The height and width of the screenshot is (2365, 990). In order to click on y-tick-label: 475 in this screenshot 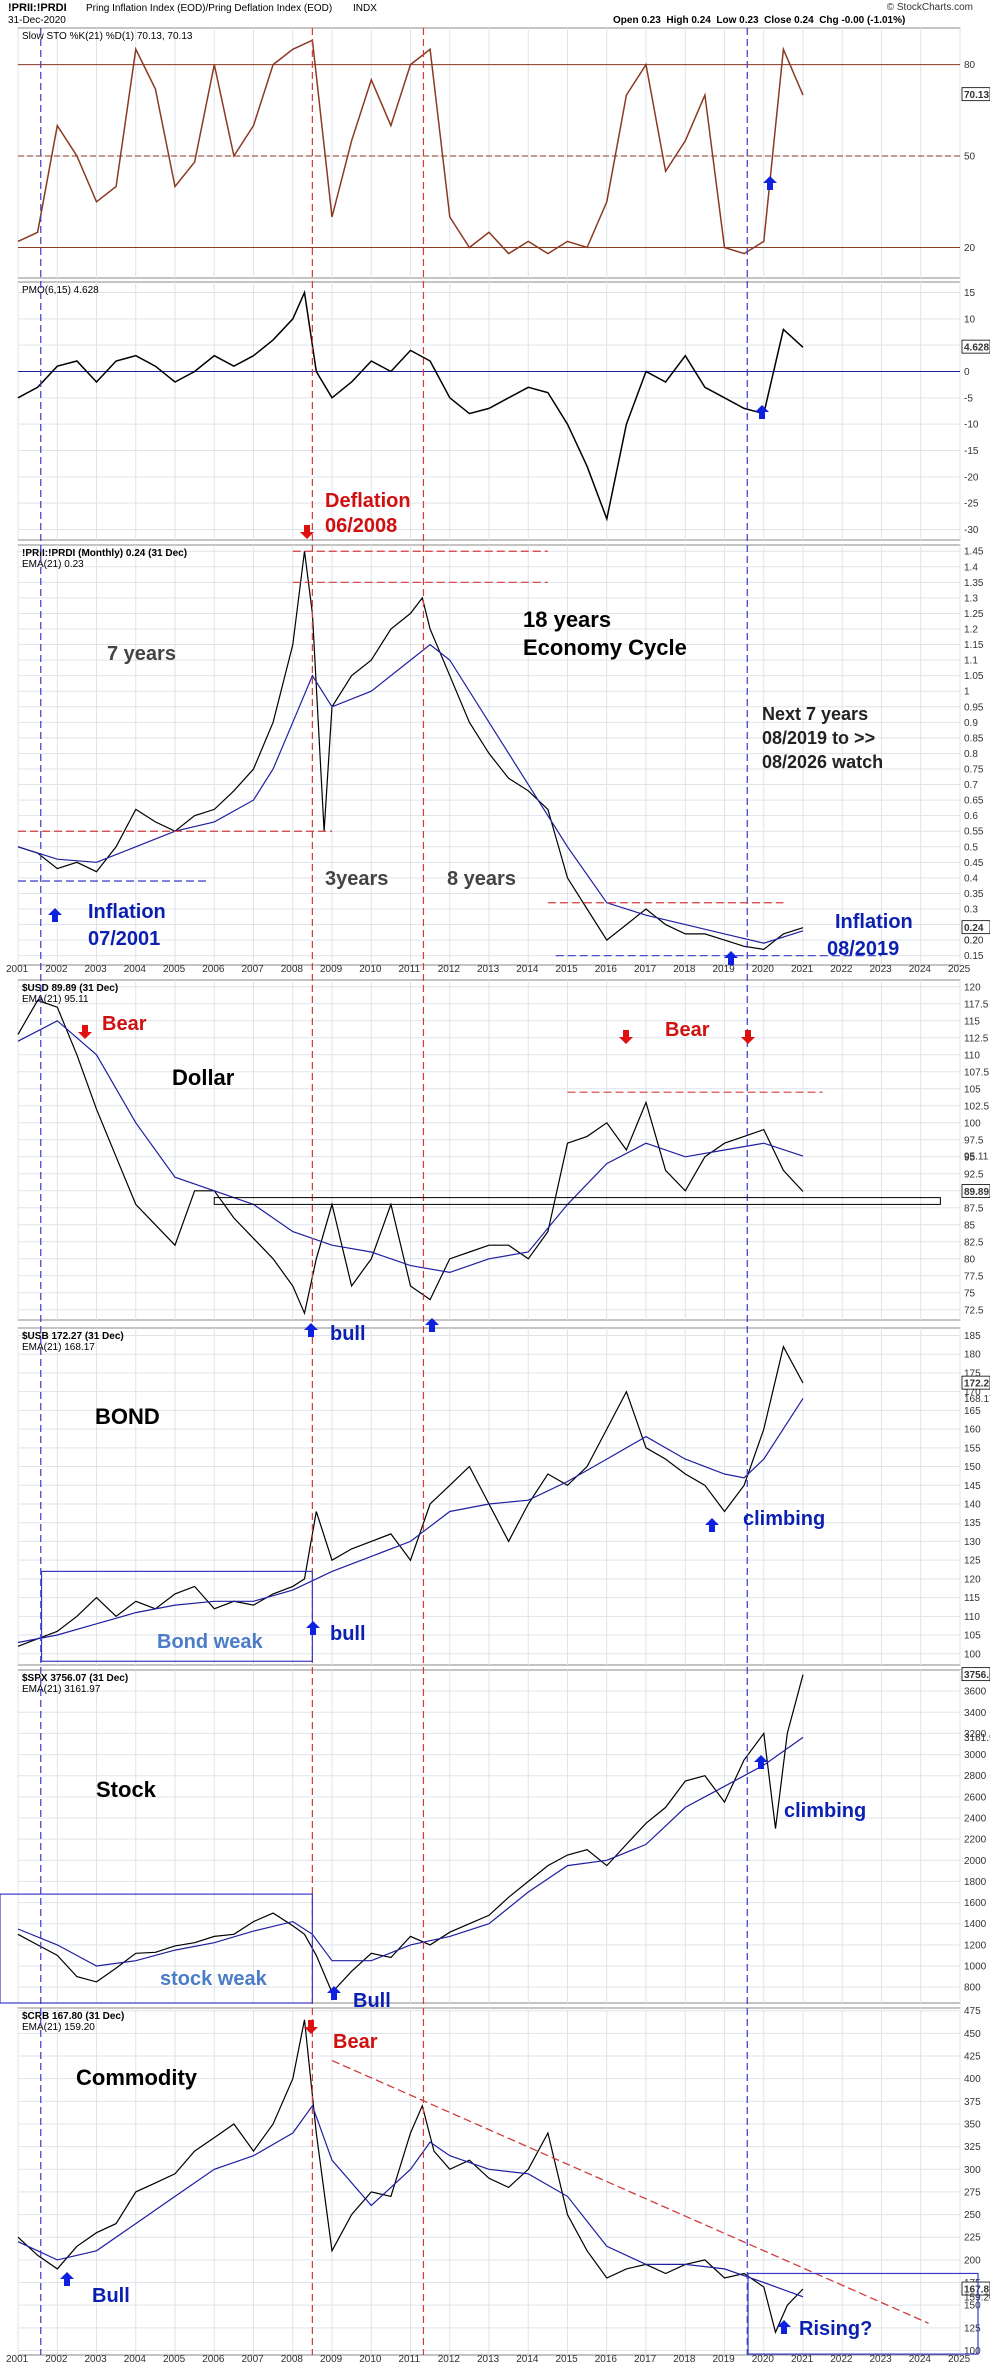, I will do `click(972, 2011)`.